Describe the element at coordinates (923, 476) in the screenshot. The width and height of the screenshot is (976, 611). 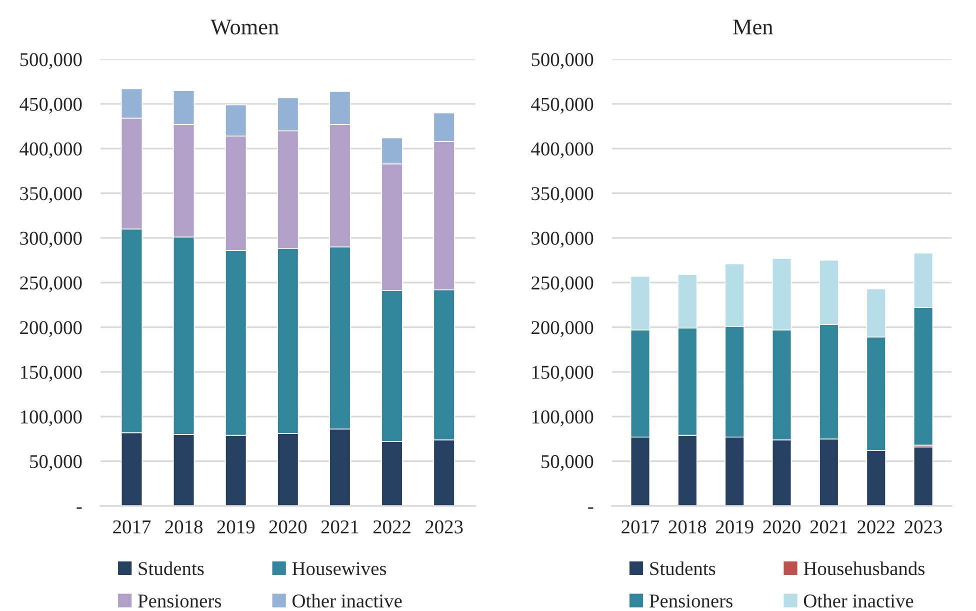
I see `bar` at that location.